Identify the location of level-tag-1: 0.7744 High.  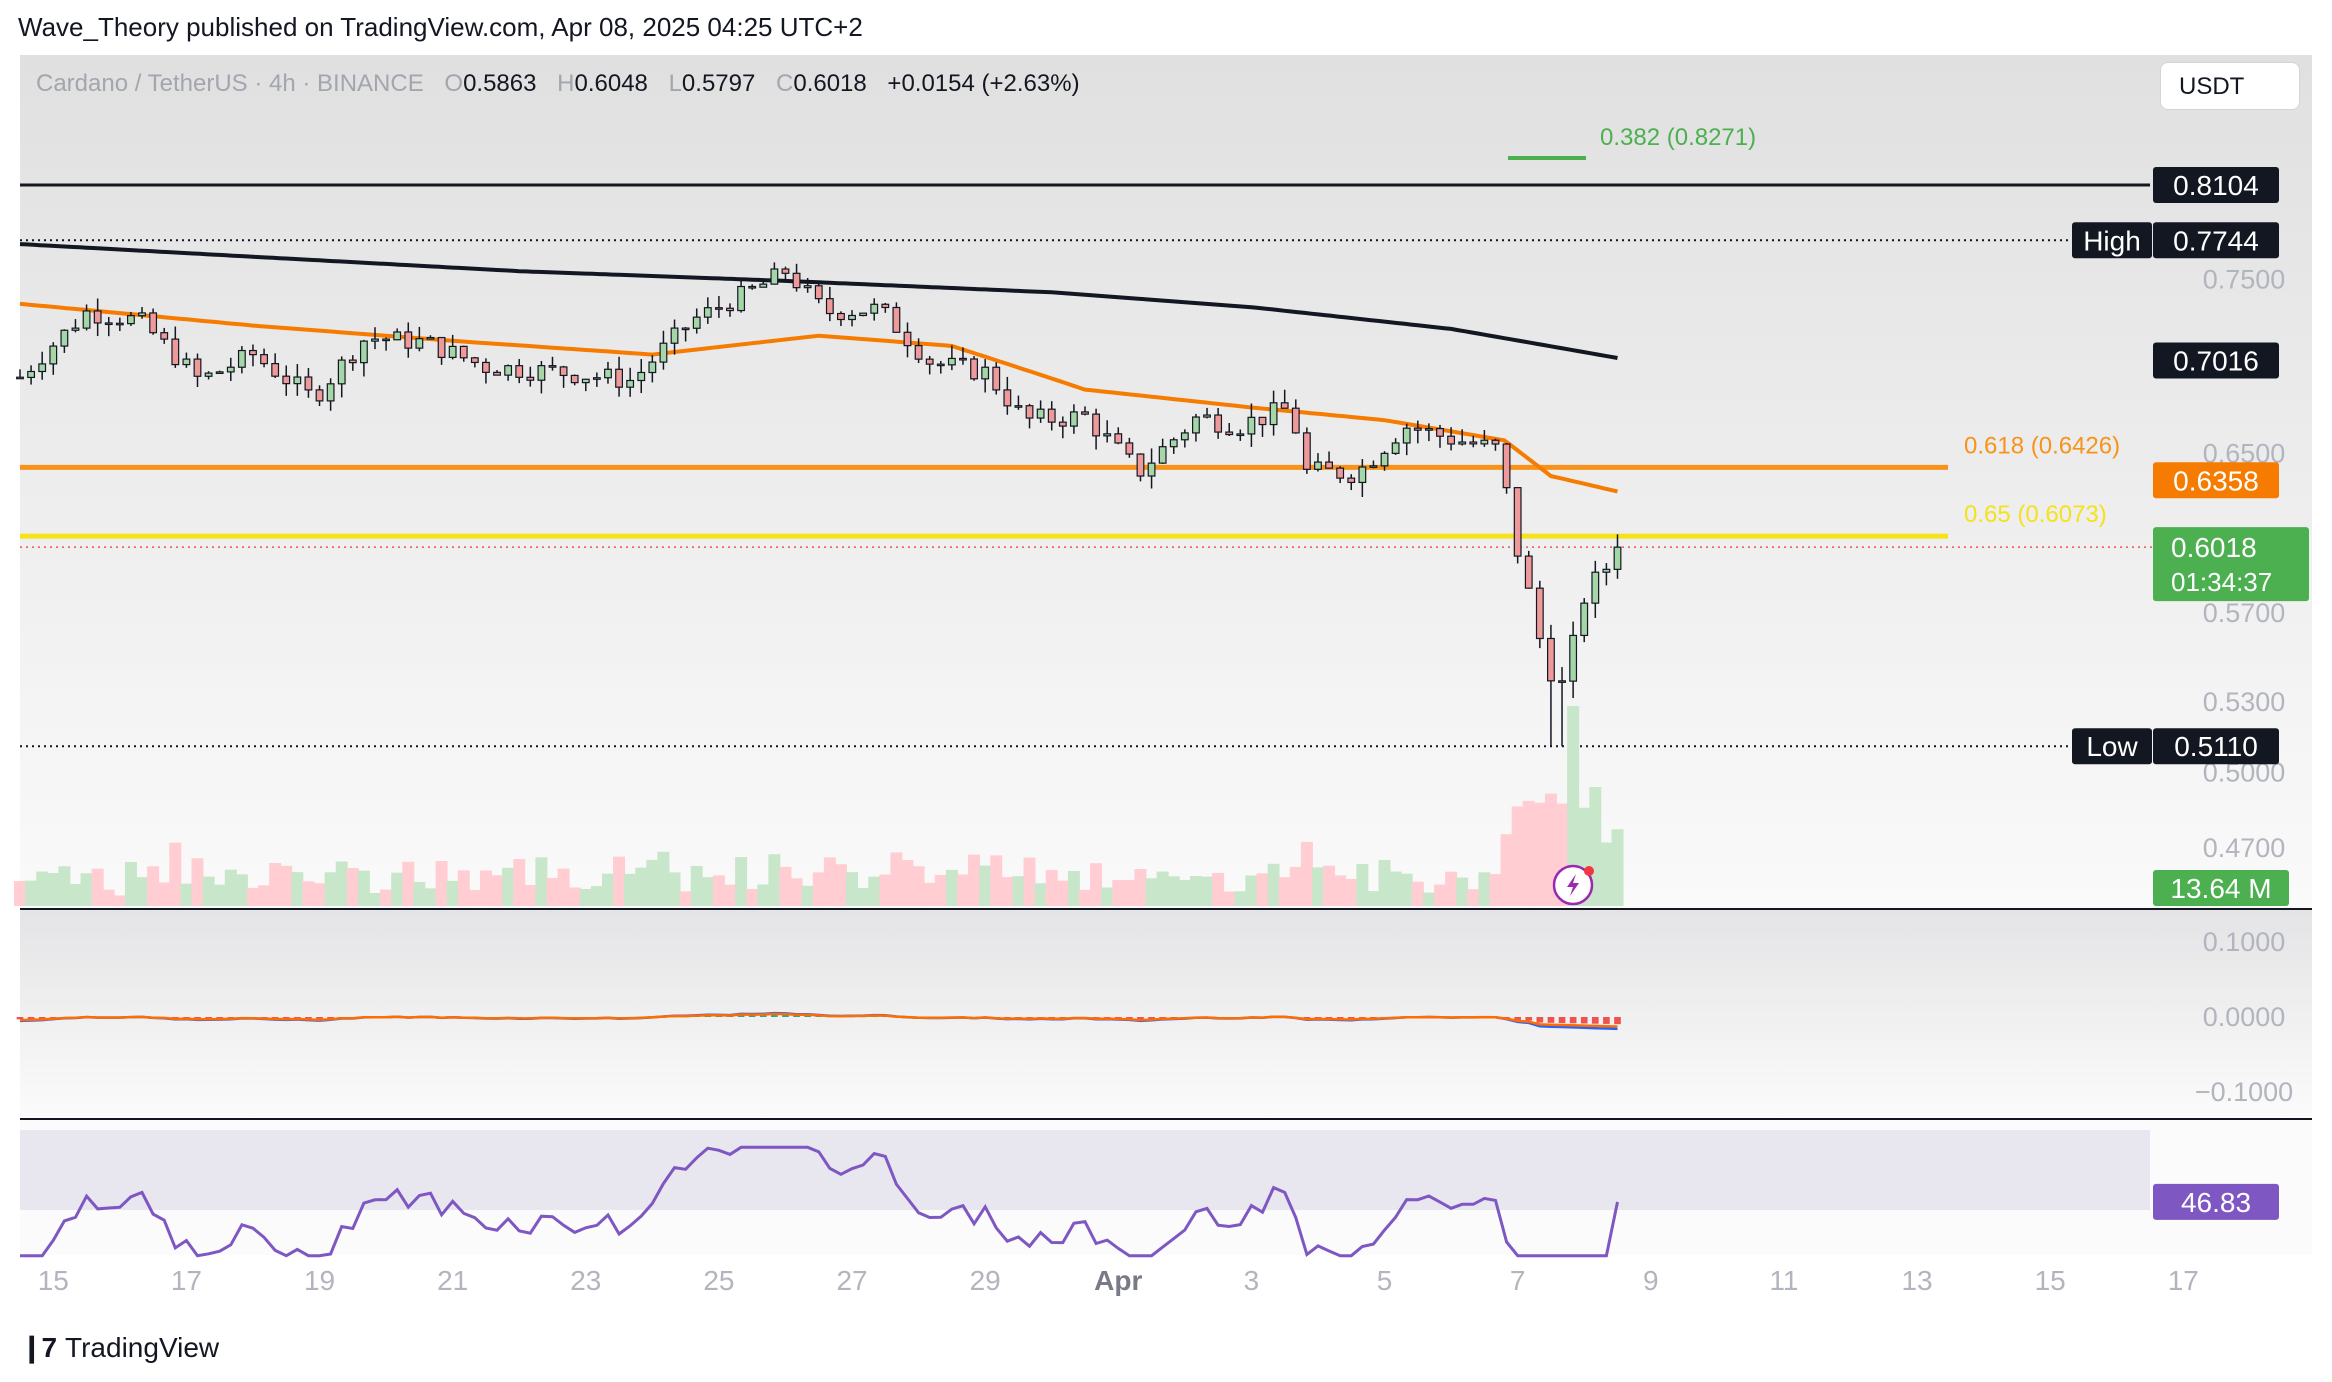
(2175, 240).